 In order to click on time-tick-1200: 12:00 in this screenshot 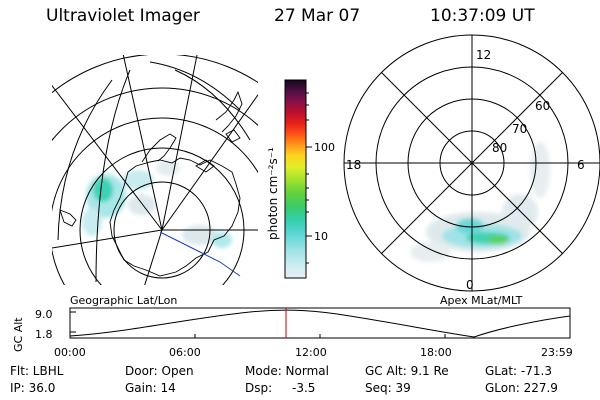, I will do `click(311, 352)`.